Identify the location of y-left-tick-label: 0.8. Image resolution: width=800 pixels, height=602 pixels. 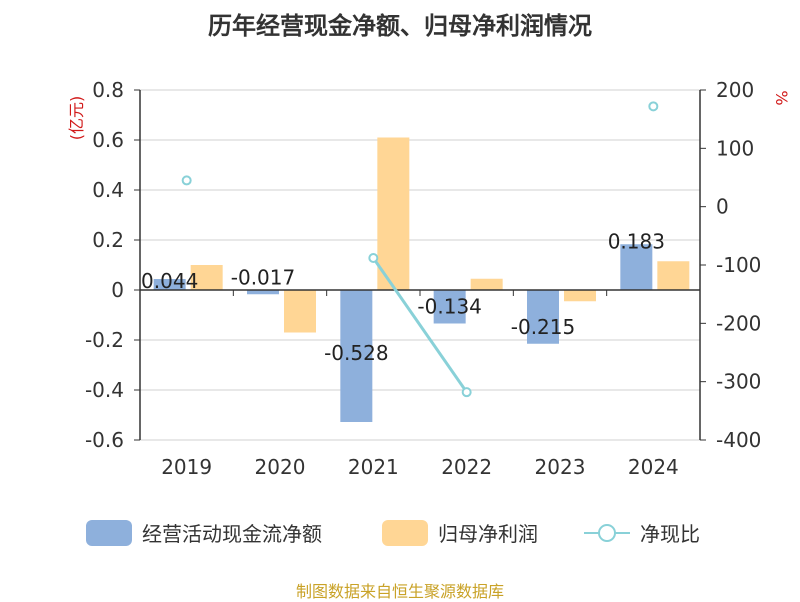
(108, 90).